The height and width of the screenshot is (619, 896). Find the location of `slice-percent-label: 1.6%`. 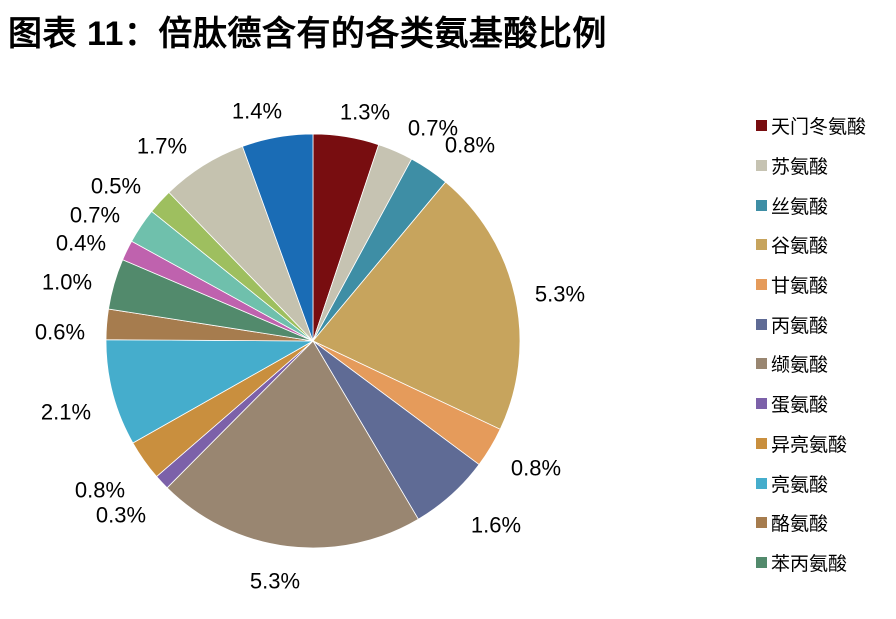

slice-percent-label: 1.6% is located at coordinates (496, 525).